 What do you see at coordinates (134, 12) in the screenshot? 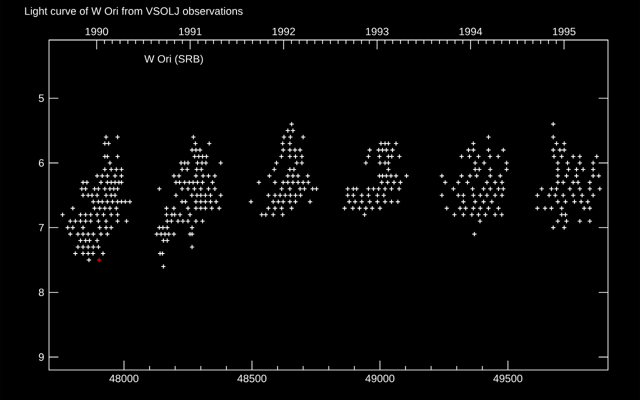
I see `chart-title: Light curve of W Ori from VSOLJ observations` at bounding box center [134, 12].